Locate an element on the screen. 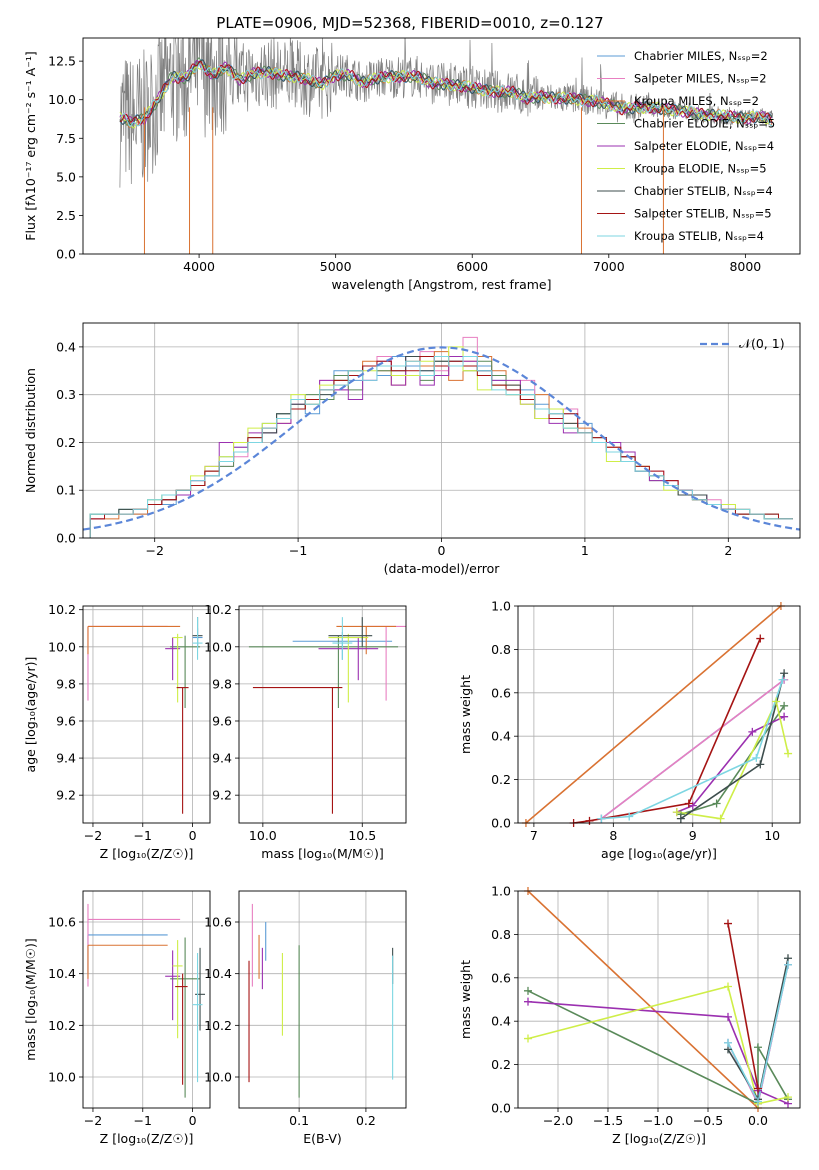  model-line is located at coordinates (446, 95).